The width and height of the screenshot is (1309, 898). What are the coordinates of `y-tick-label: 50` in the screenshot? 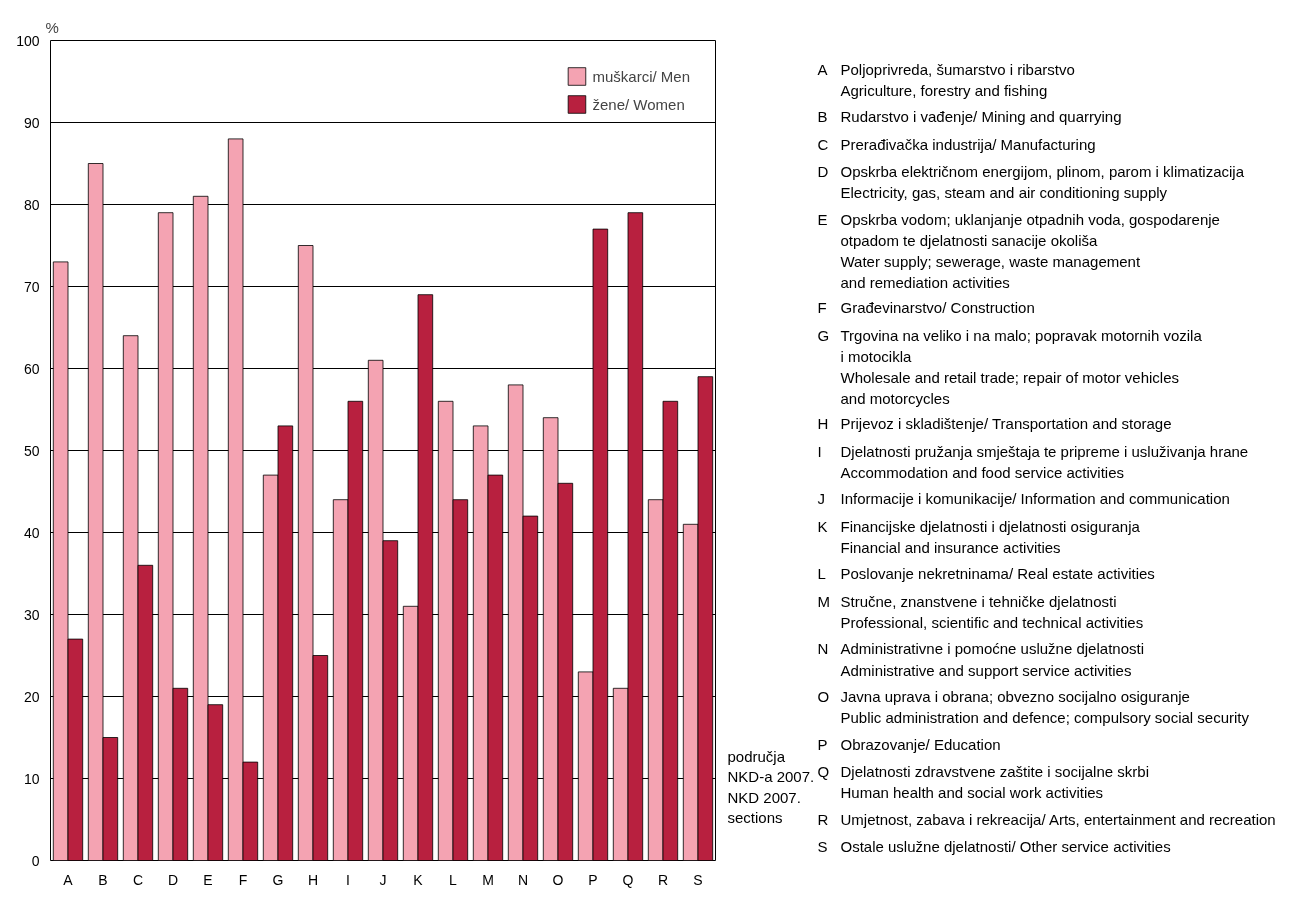 It's located at (31, 450).